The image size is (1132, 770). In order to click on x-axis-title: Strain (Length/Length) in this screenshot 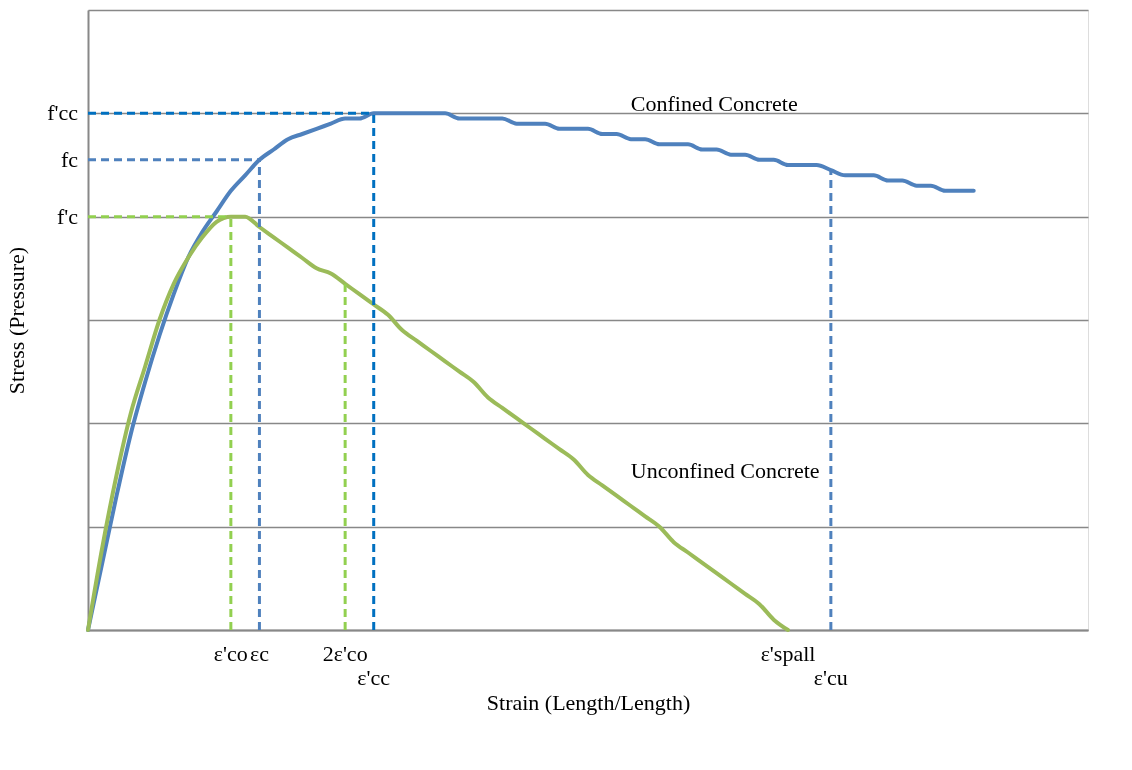, I will do `click(588, 702)`.